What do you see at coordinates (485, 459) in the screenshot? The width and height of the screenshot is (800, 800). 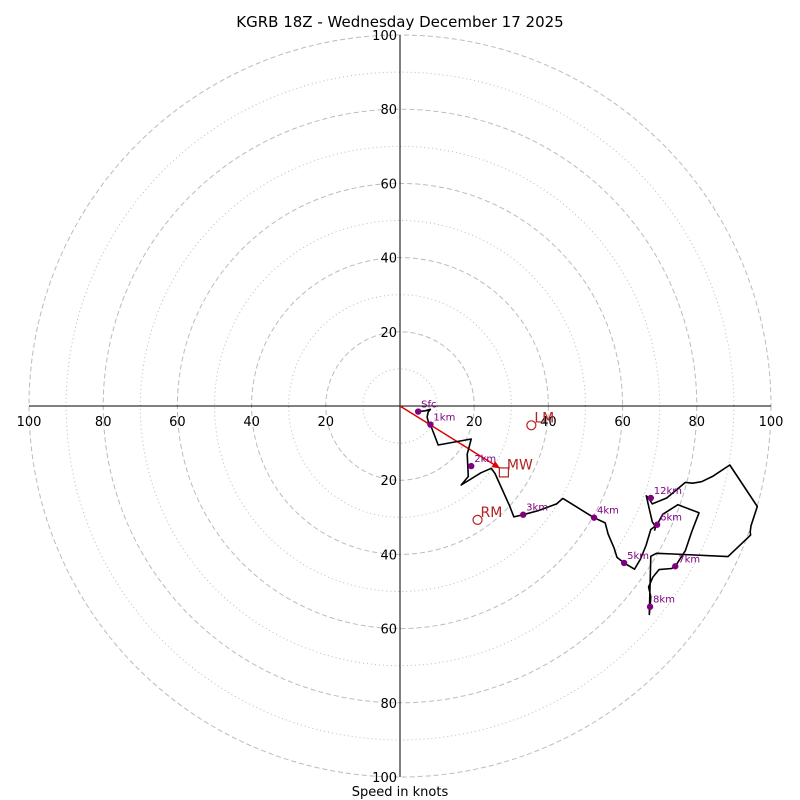 I see `height-marker-label: 2km` at bounding box center [485, 459].